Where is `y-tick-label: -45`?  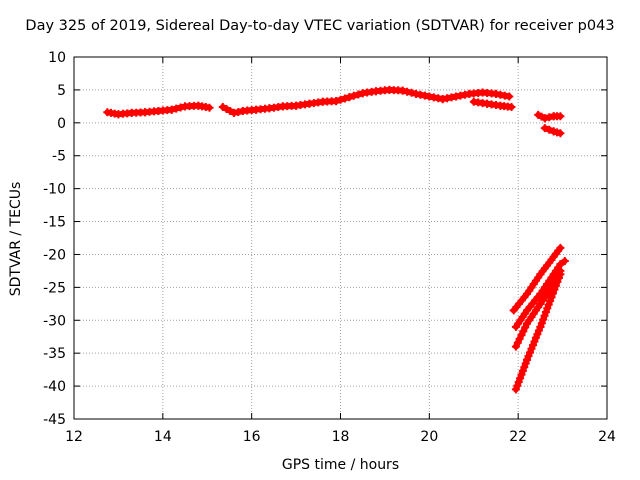 y-tick-label: -45 is located at coordinates (54, 420).